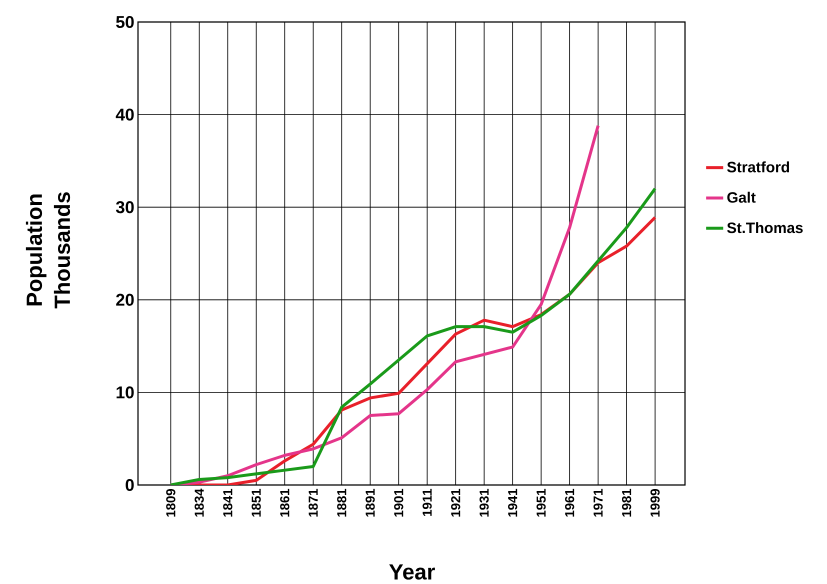 This screenshot has width=827, height=584. I want to click on y-tick-label: 10, so click(125, 392).